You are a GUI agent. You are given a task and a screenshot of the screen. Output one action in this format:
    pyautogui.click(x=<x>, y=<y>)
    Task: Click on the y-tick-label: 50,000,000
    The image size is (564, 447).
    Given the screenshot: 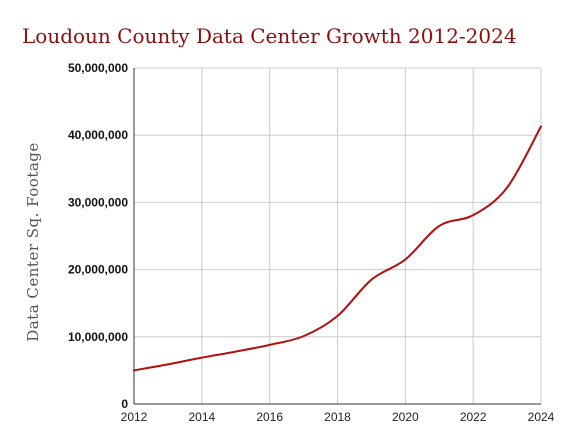 What is the action you would take?
    pyautogui.click(x=98, y=68)
    